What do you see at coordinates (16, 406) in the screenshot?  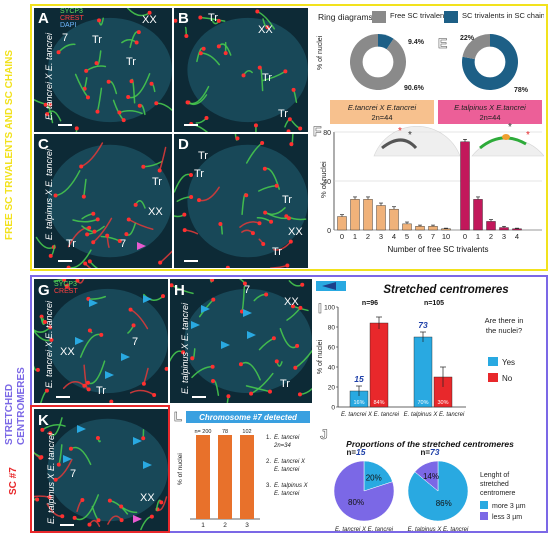 I see `side-title-stretched: STRETCHED CENTROMERES` at bounding box center [16, 406].